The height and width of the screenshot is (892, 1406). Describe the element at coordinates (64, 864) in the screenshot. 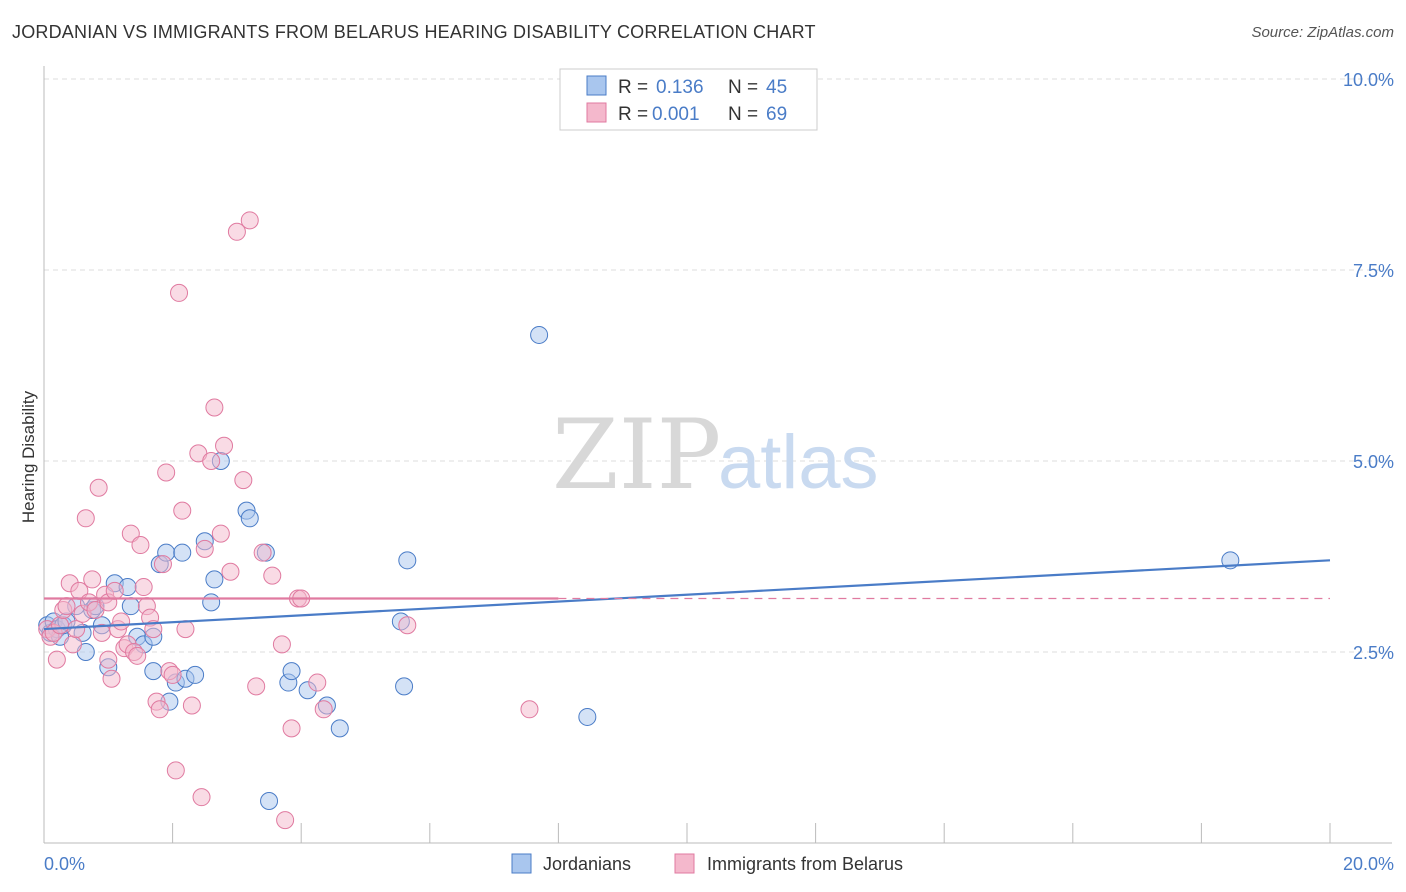

I see `x-tick-label-min: 0.0%` at that location.